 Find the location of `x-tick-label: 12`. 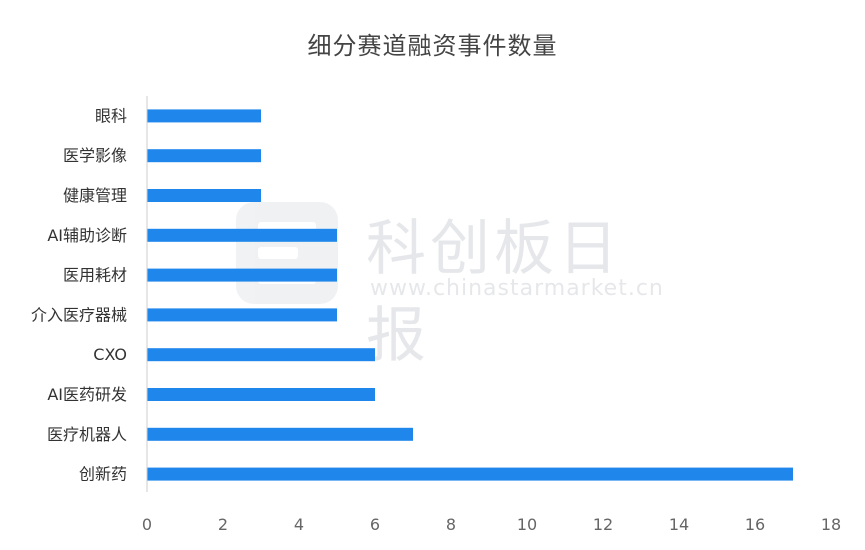

x-tick-label: 12 is located at coordinates (603, 524).